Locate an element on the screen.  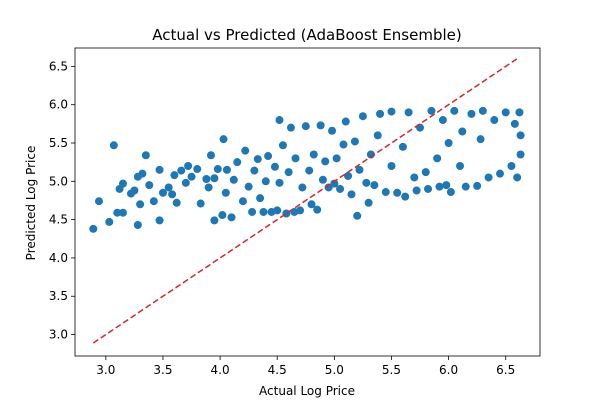
y-tick-label: 4.5 is located at coordinates (58, 220).